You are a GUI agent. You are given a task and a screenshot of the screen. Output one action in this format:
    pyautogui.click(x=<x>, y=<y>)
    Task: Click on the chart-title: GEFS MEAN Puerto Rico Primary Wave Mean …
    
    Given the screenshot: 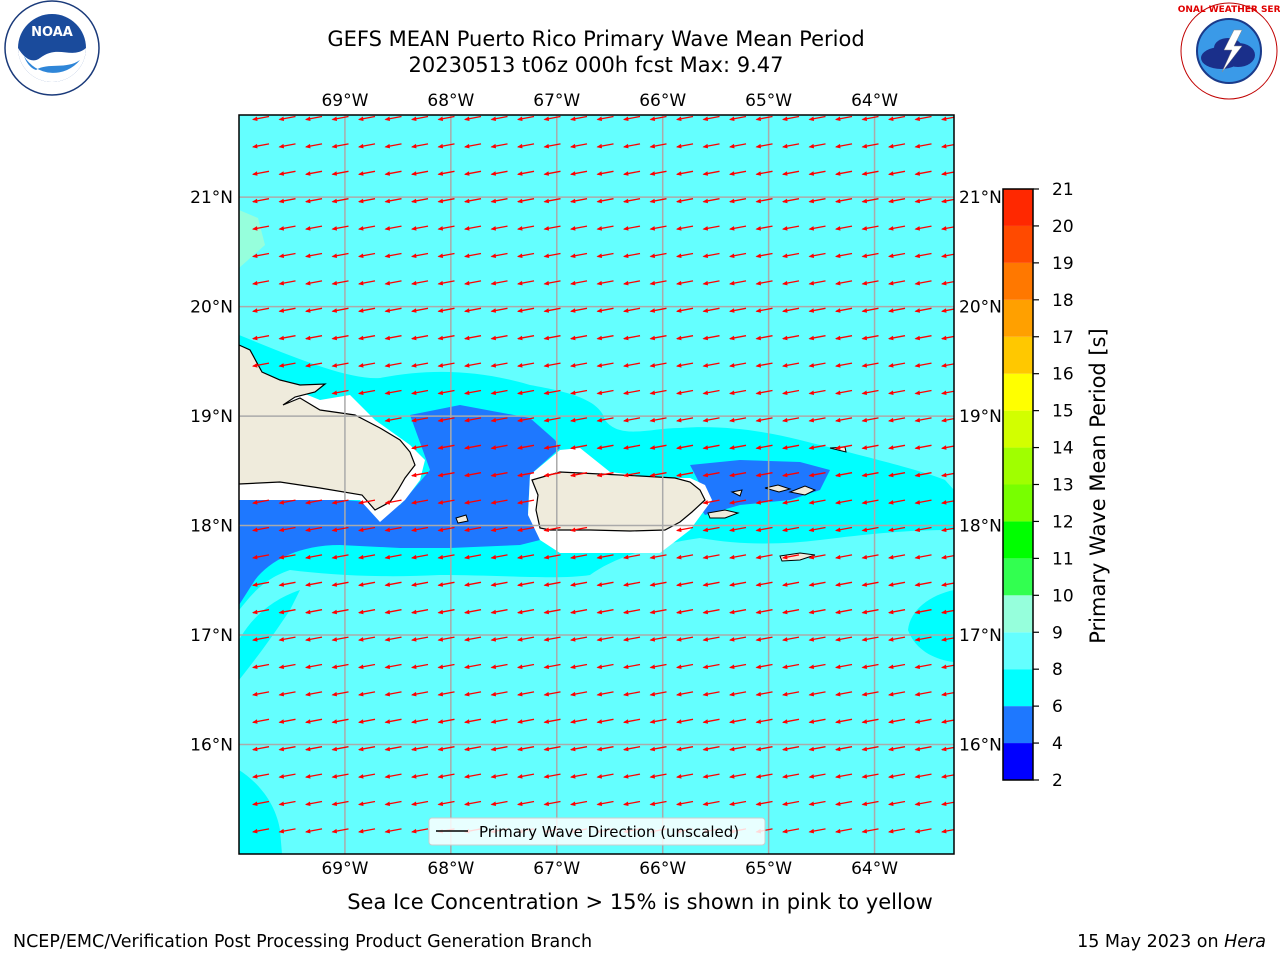 What is the action you would take?
    pyautogui.click(x=596, y=39)
    